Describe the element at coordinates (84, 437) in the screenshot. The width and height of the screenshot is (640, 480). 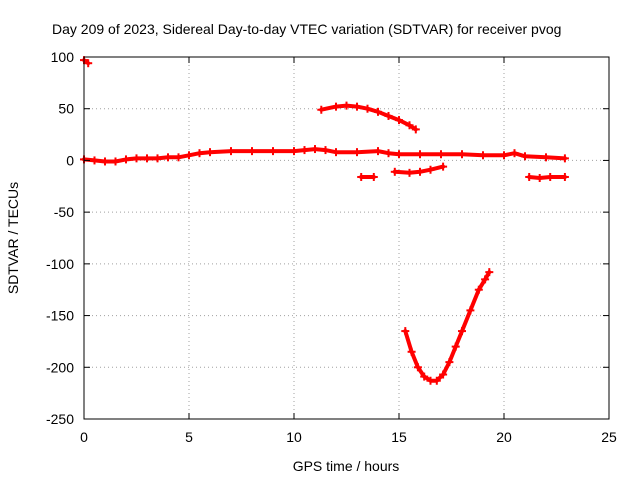
I see `x-tick-label: 0` at that location.